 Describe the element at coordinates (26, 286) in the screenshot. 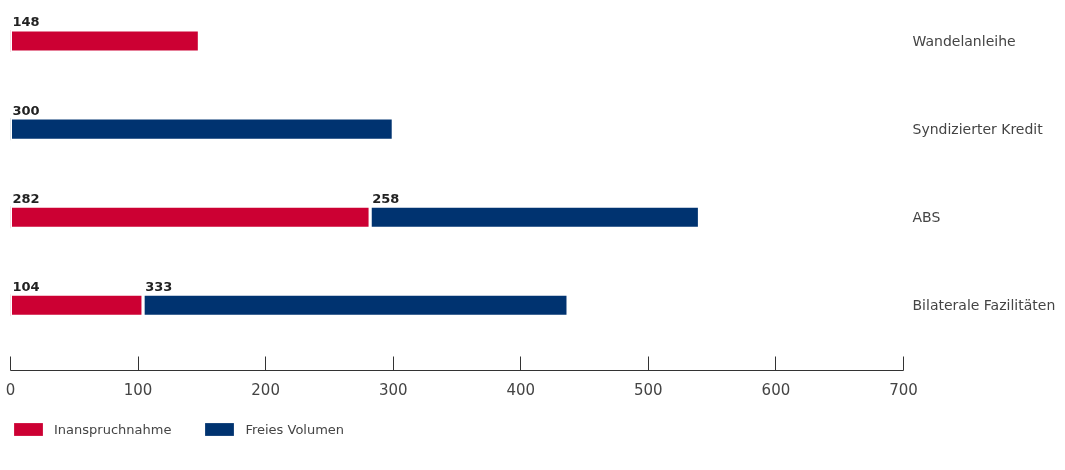

I see `data-label: 104` at that location.